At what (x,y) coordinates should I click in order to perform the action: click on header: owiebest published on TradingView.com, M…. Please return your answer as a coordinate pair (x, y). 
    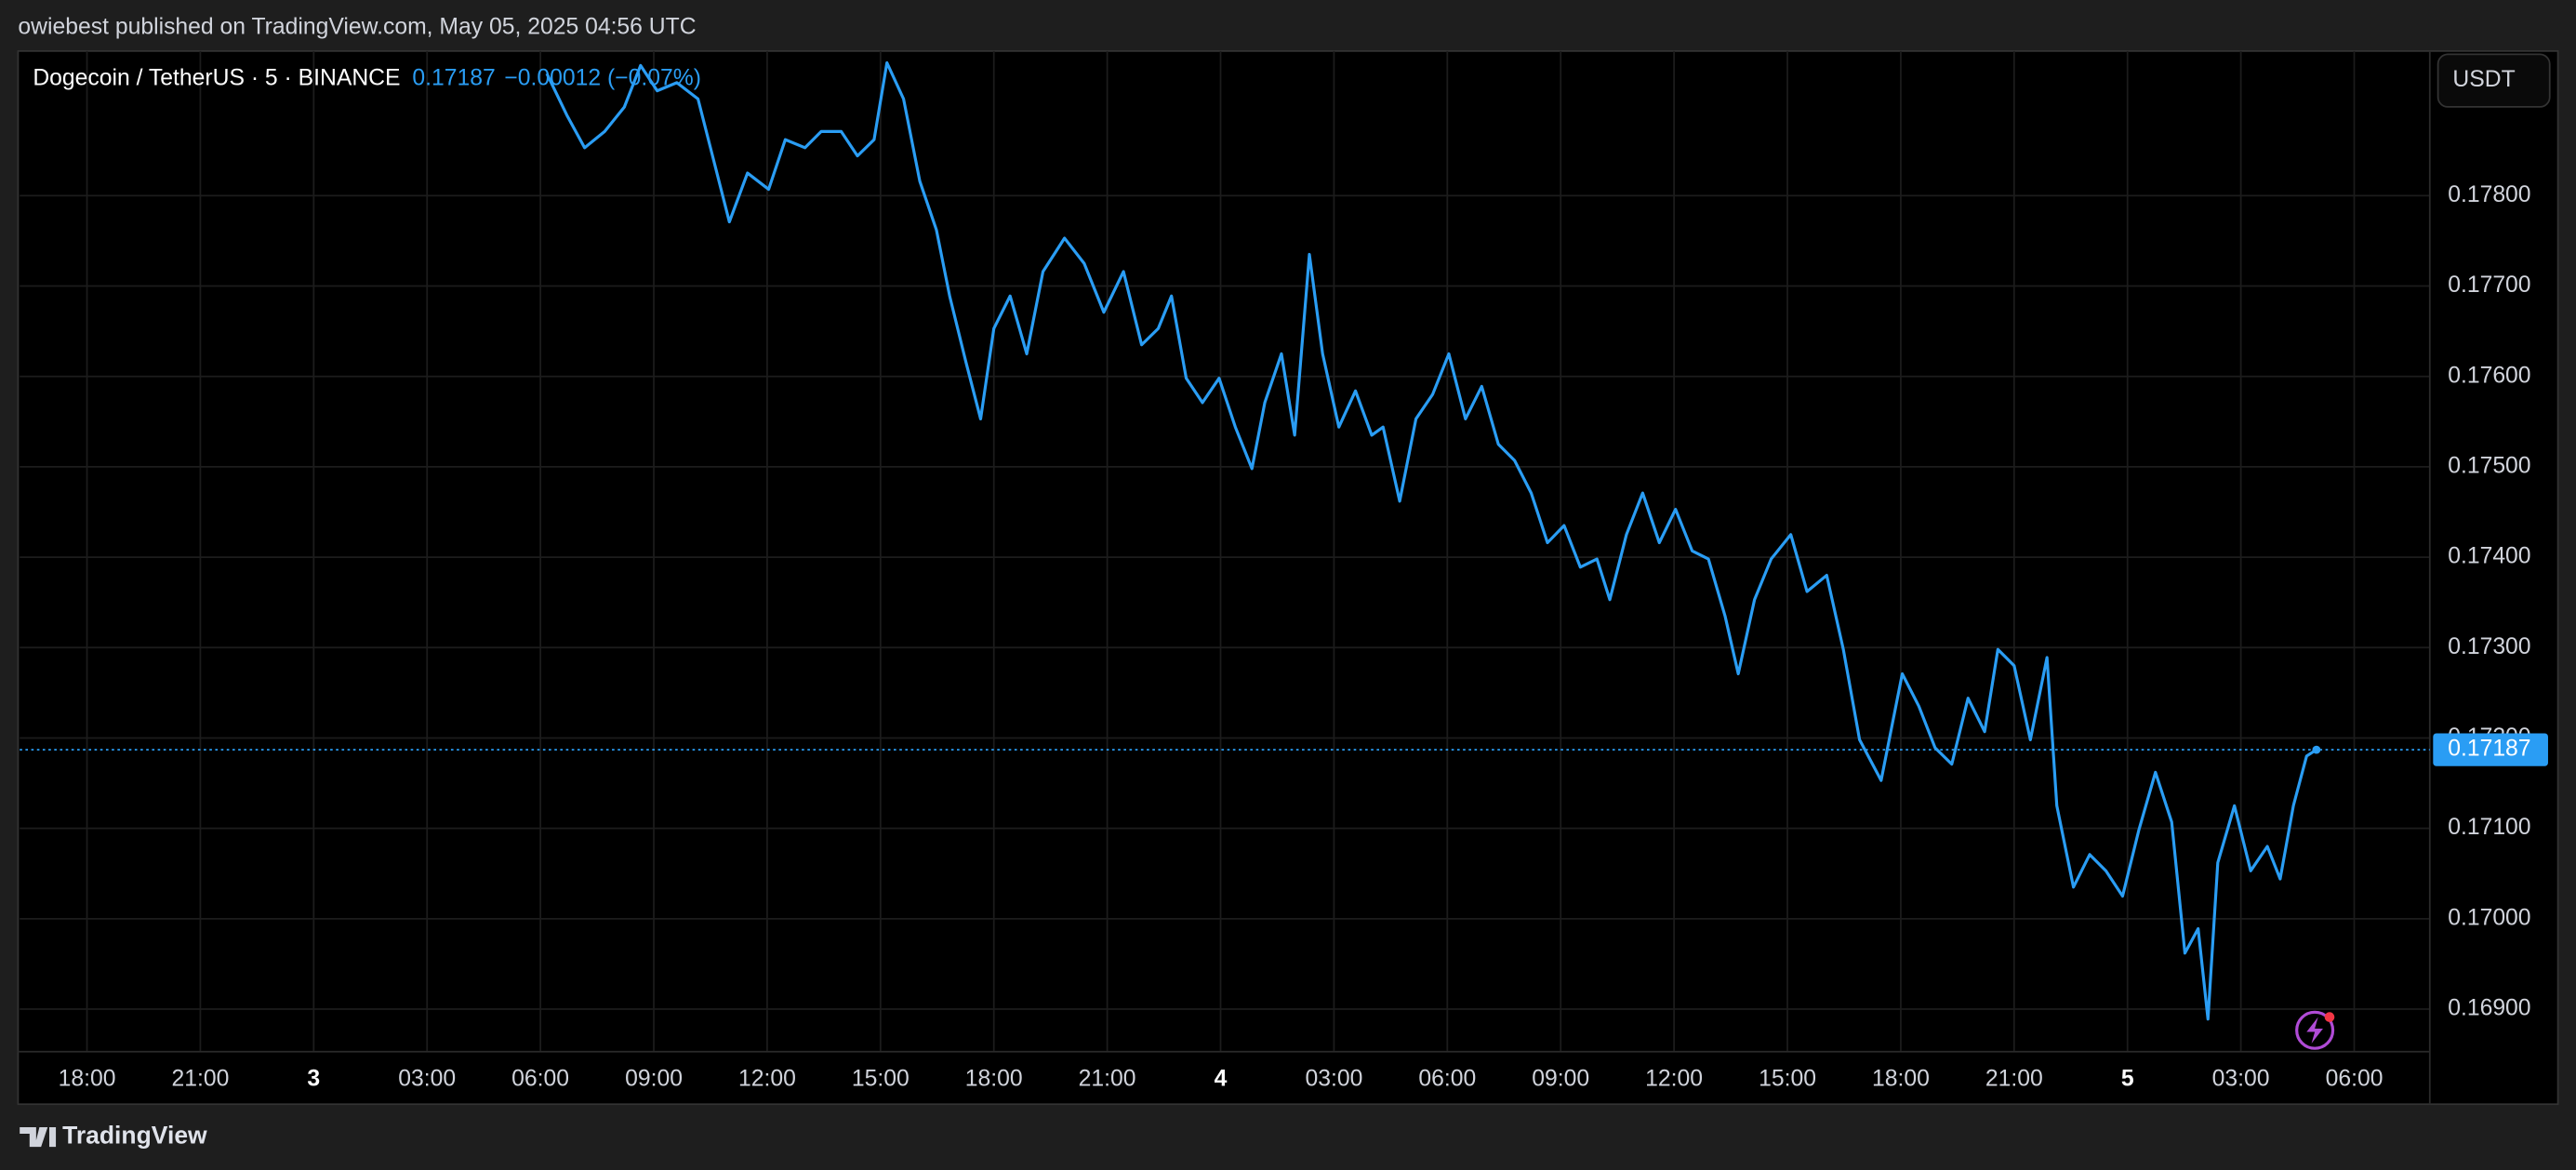
    Looking at the image, I should click on (357, 27).